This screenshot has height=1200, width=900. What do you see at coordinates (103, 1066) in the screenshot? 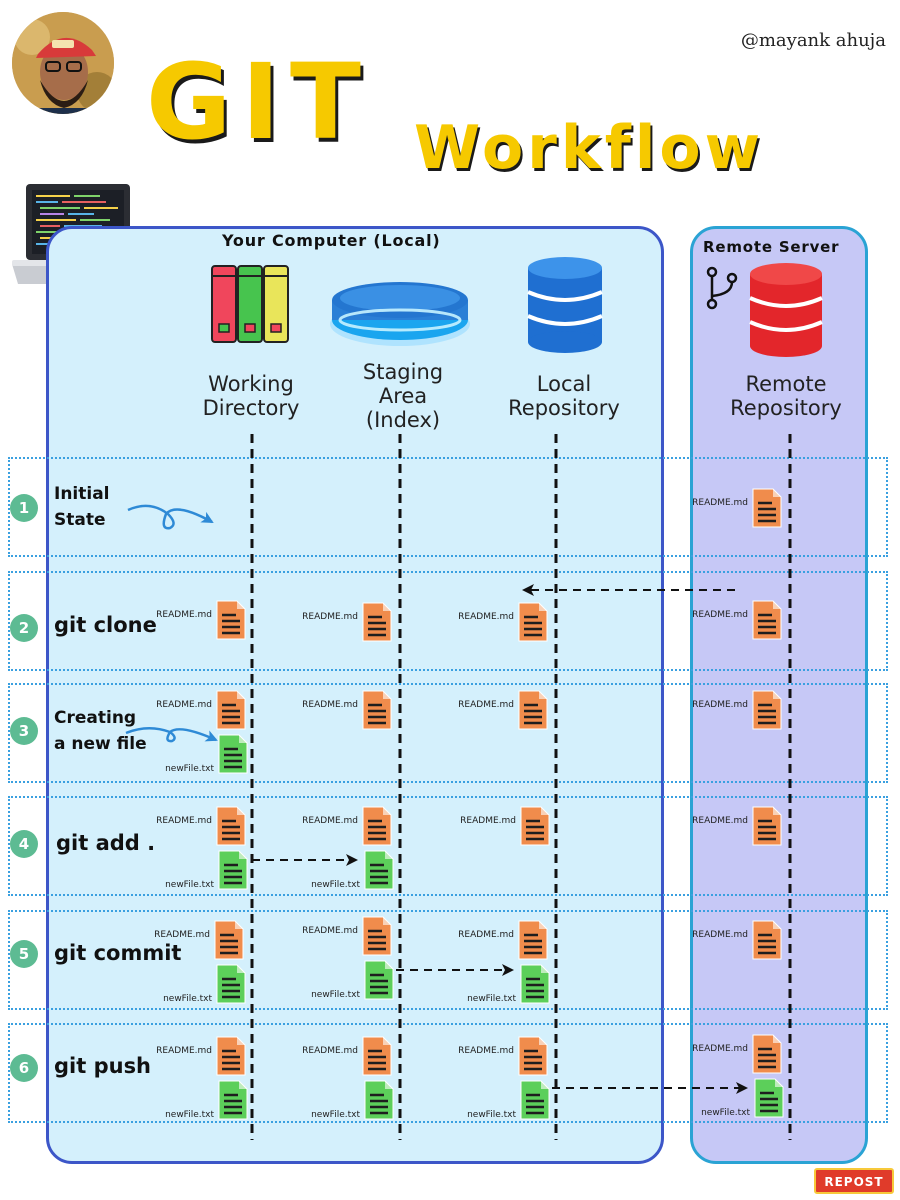
I see `step-label-git-push: git push` at bounding box center [103, 1066].